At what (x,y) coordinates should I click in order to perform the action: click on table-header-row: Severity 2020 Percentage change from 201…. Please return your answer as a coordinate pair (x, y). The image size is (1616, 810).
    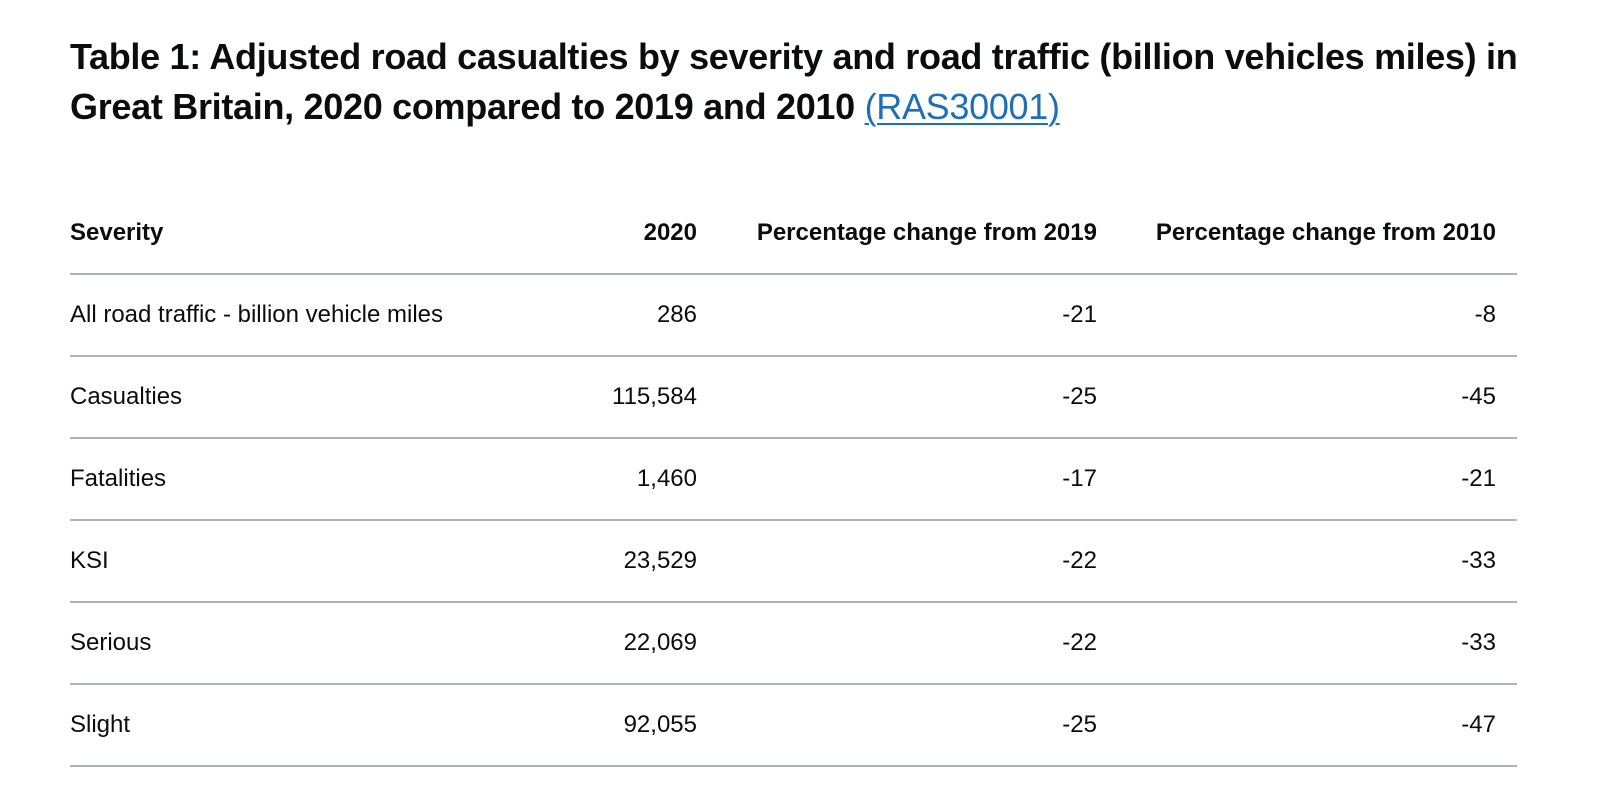
    Looking at the image, I should click on (793, 233).